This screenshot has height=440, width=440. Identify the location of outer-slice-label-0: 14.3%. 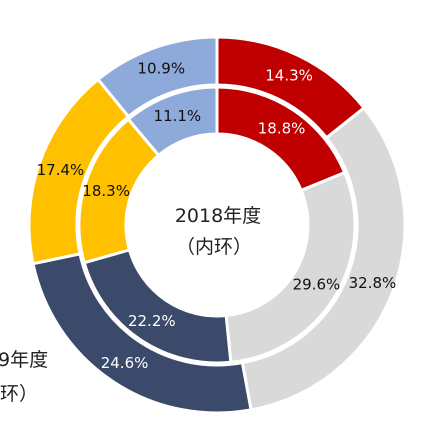
(289, 75).